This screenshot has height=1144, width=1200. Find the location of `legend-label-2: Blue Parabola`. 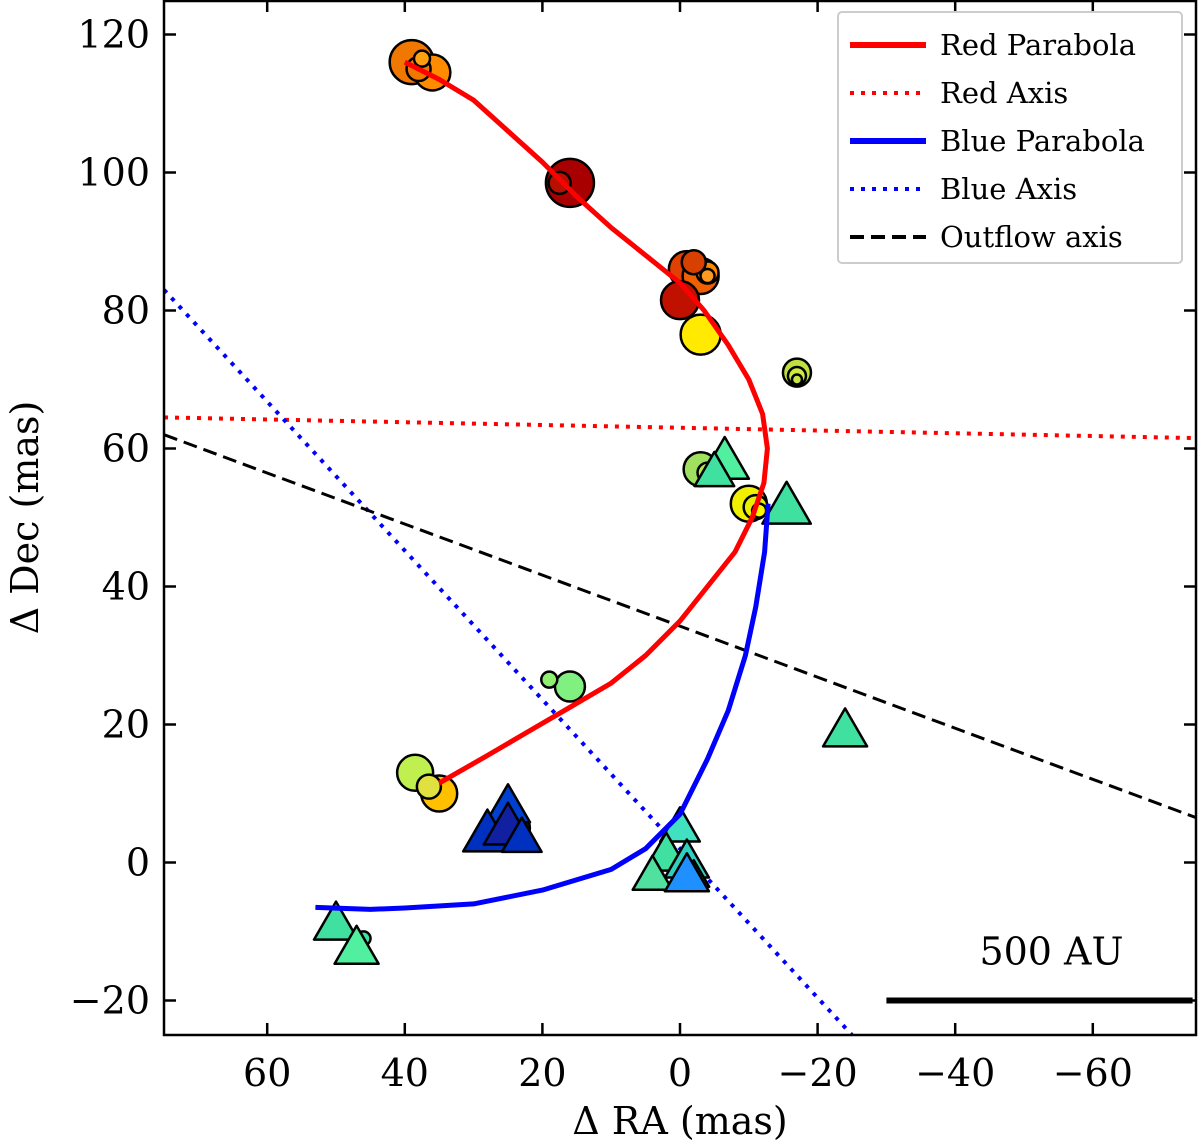

legend-label-2: Blue Parabola is located at coordinates (1042, 141).